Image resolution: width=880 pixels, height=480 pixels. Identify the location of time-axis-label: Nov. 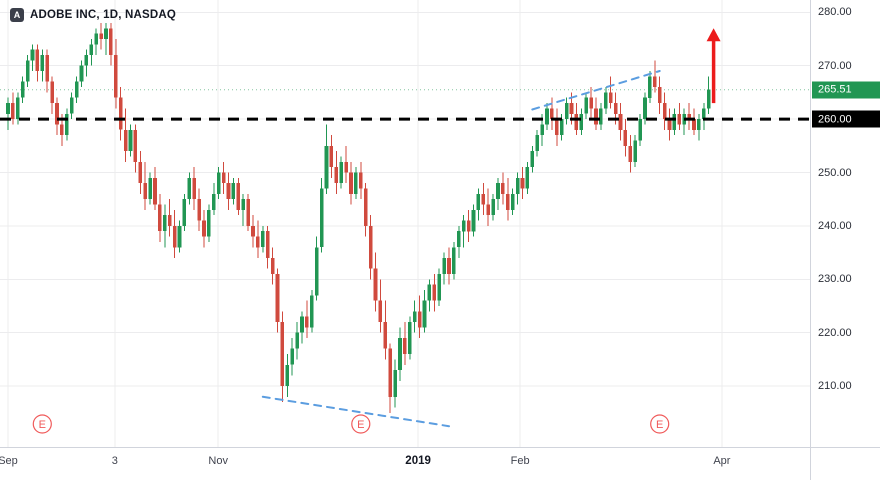
(218, 461).